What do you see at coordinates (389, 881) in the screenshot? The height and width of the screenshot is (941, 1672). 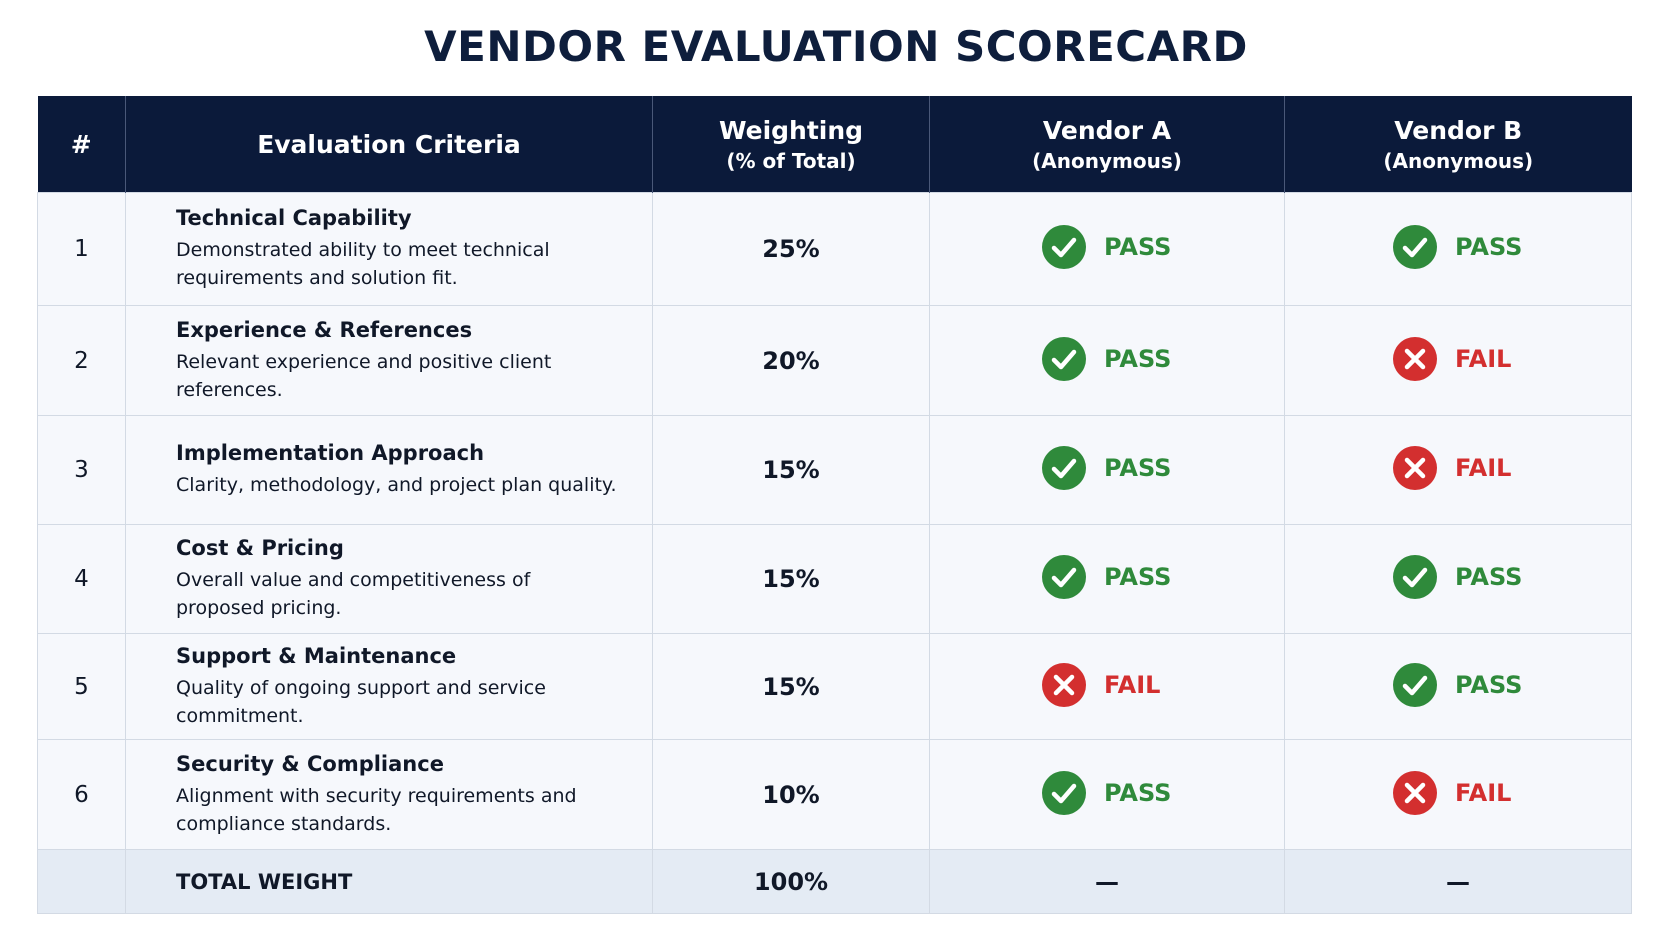 I see `total-label-cell: TOTAL WEIGHT` at bounding box center [389, 881].